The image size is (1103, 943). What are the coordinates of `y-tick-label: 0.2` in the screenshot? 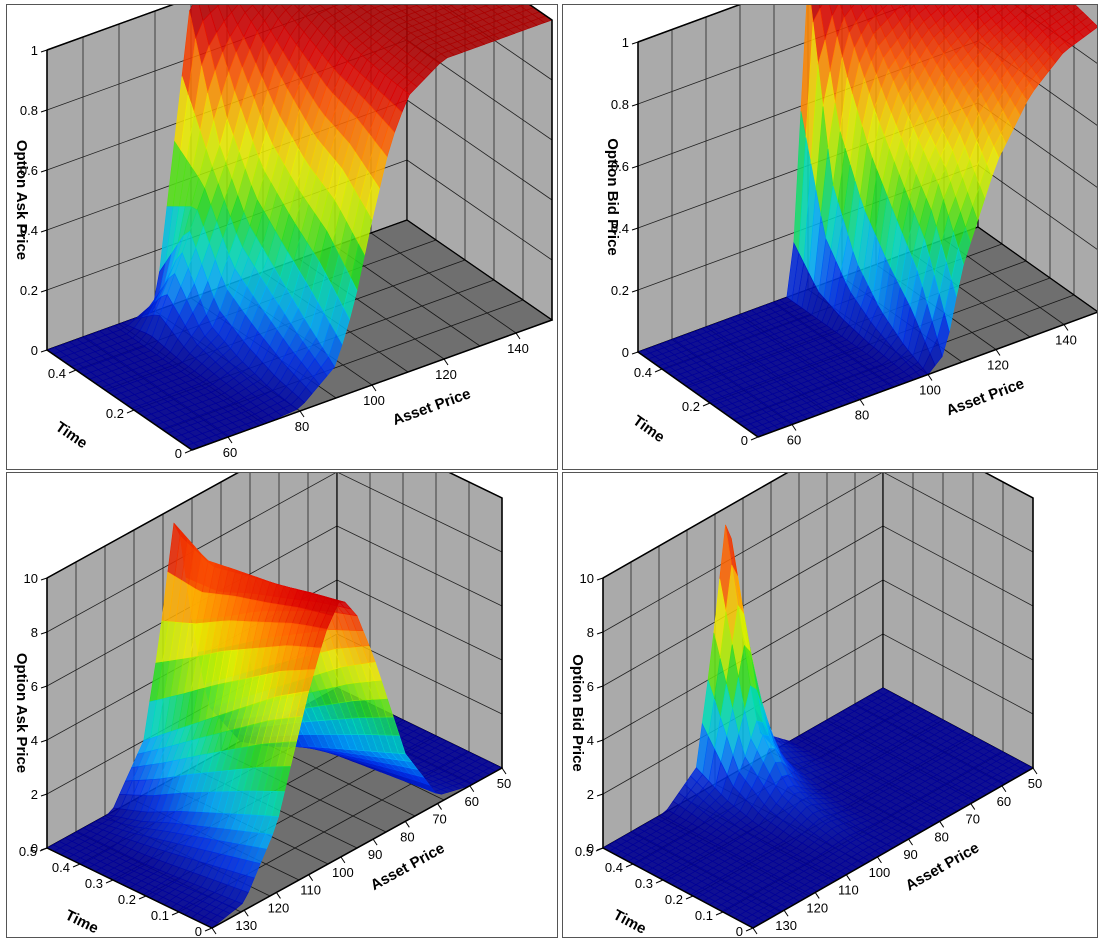 It's located at (127, 899).